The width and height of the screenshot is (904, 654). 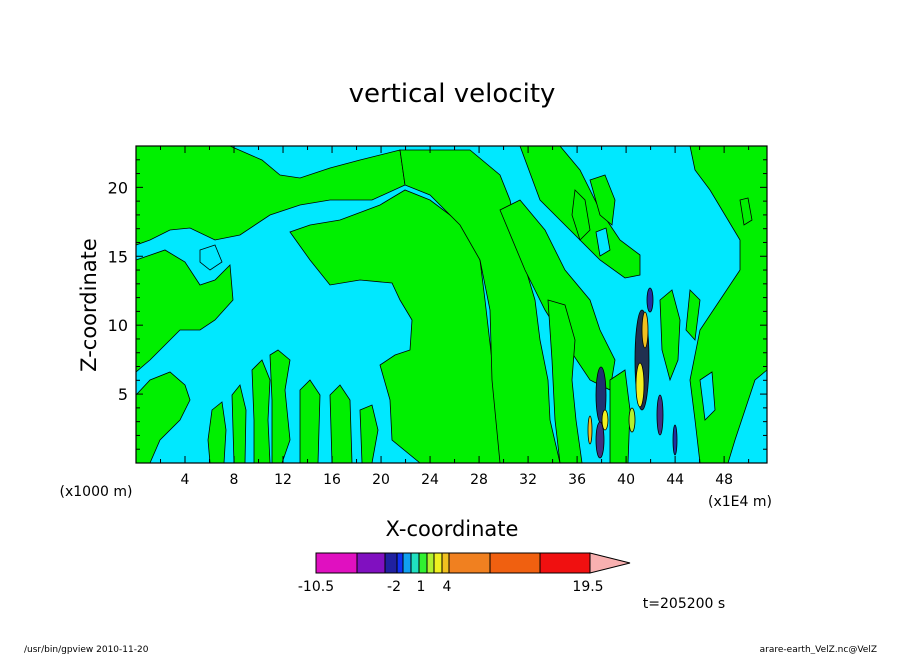 I want to click on x-tick-label: 44, so click(x=675, y=480).